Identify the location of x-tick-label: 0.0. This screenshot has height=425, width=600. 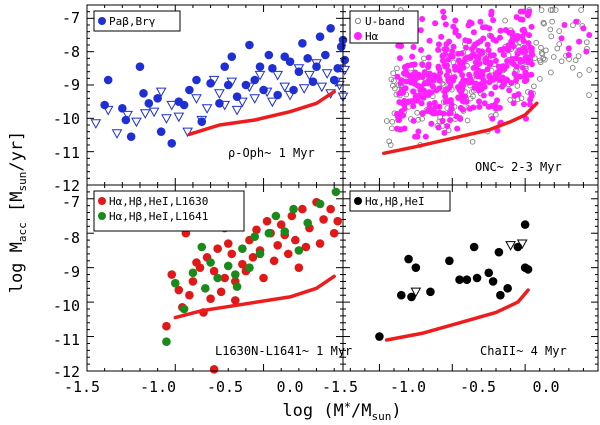
(545, 387).